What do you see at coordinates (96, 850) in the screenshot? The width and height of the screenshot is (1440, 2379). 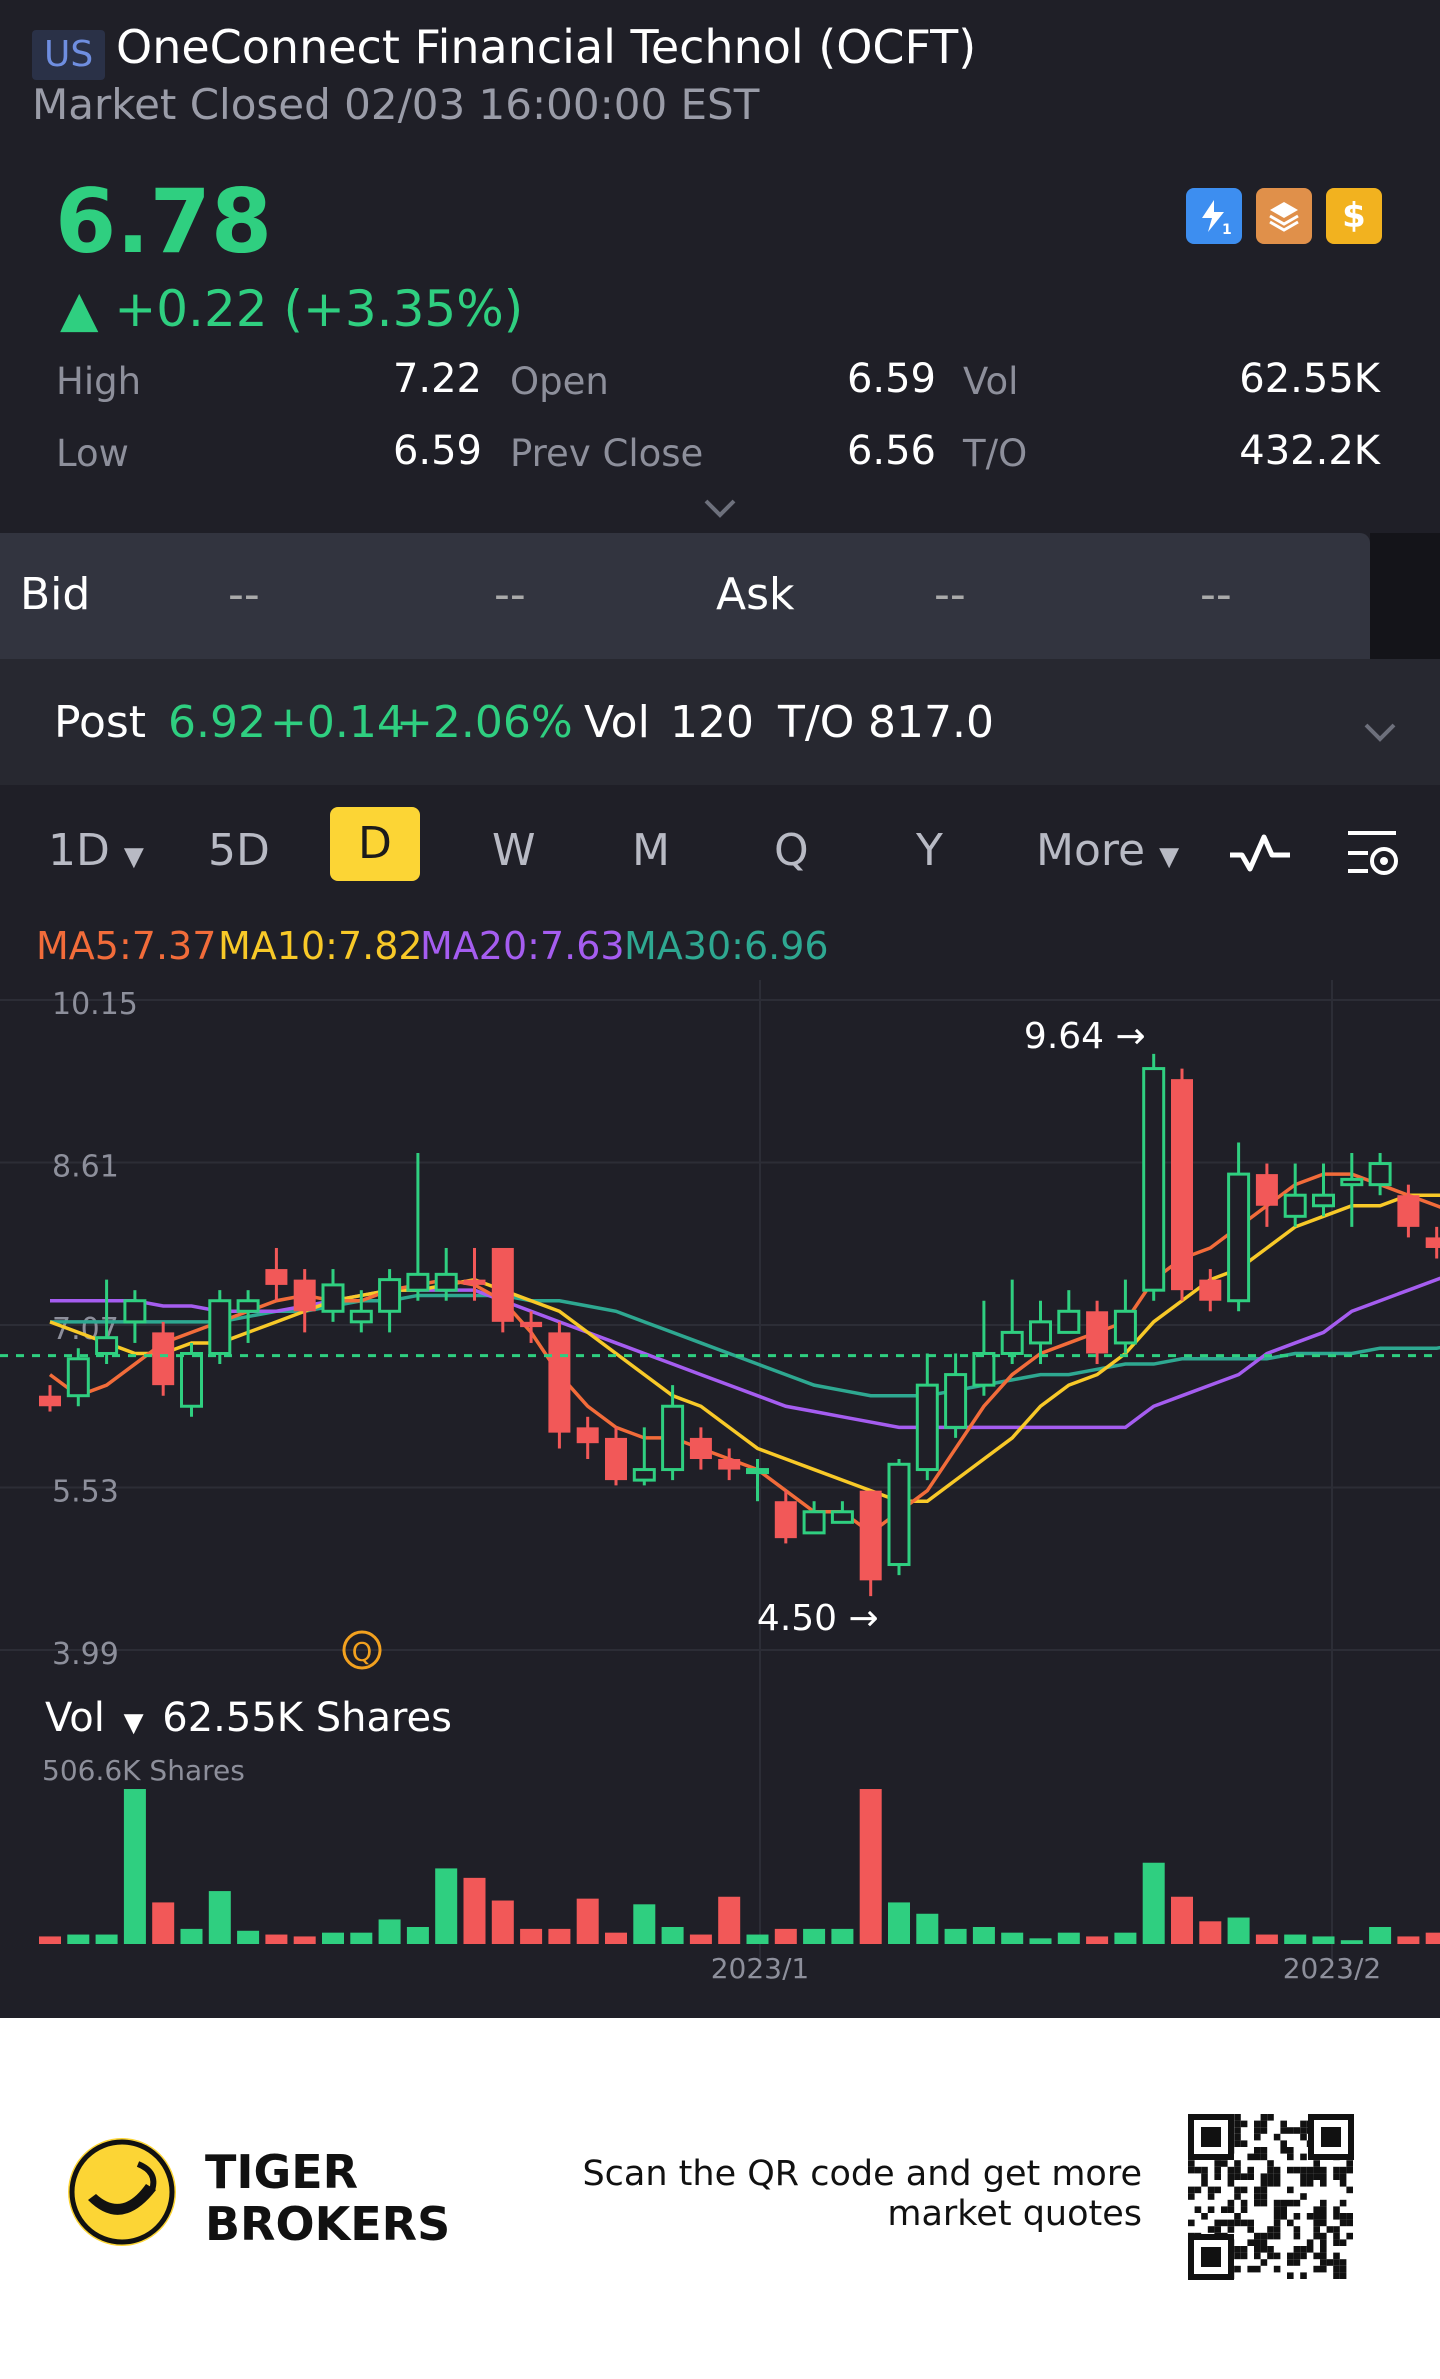 I see `tab-1d: 1D ▼` at bounding box center [96, 850].